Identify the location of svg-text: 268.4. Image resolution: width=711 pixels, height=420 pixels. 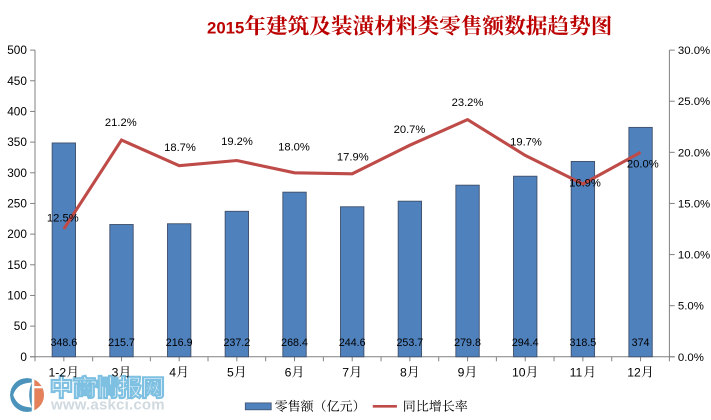
(294, 343).